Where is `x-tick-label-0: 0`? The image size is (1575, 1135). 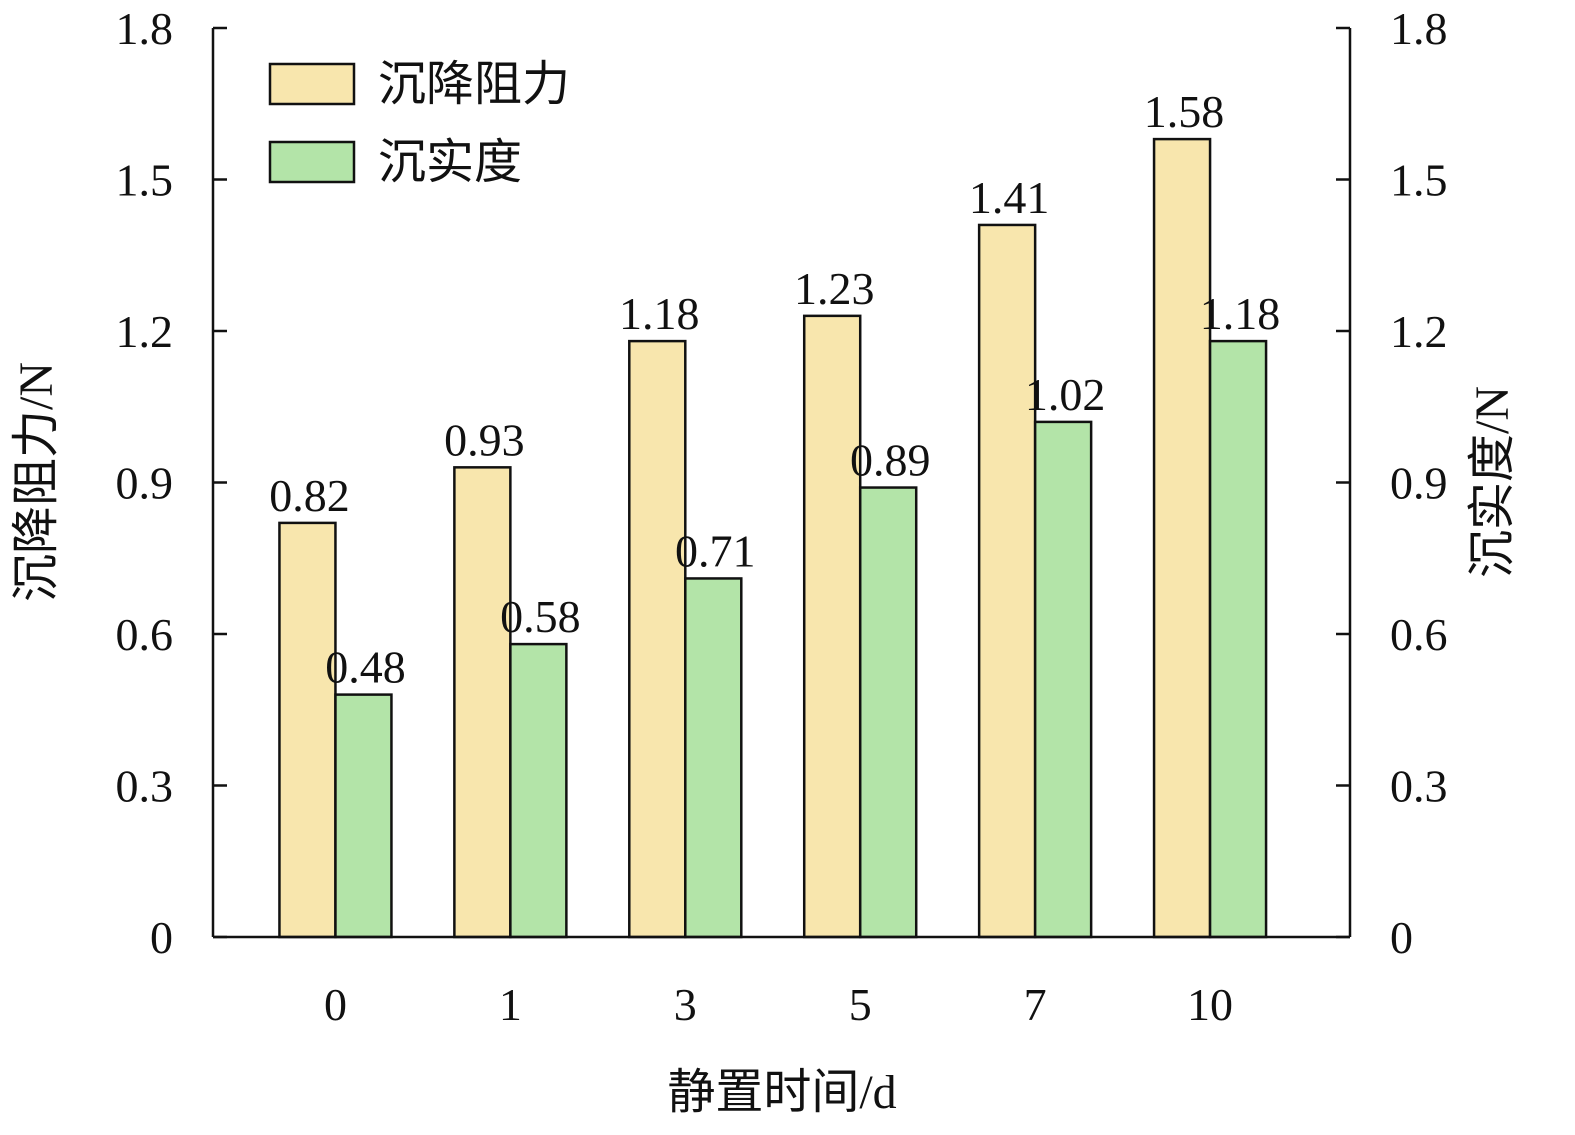 x-tick-label-0: 0 is located at coordinates (335, 1004).